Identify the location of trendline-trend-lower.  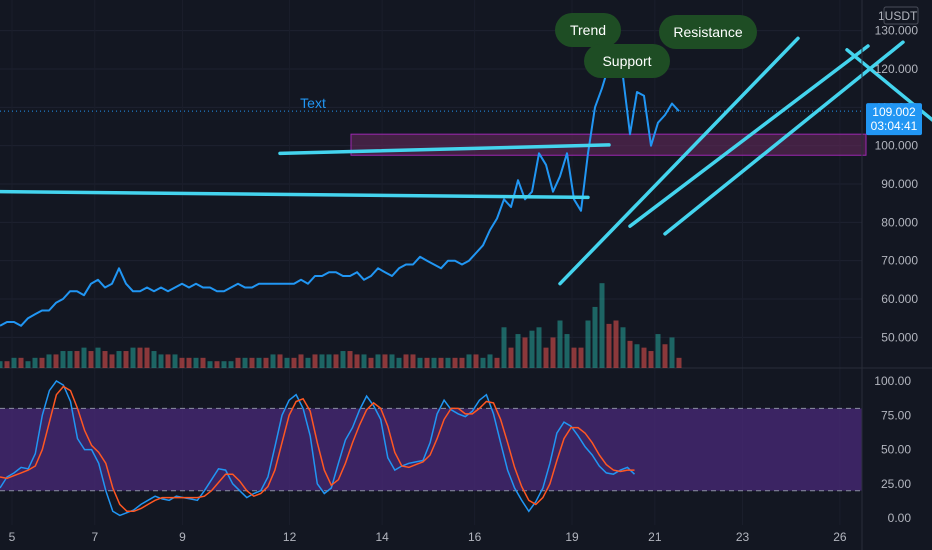
(784, 138).